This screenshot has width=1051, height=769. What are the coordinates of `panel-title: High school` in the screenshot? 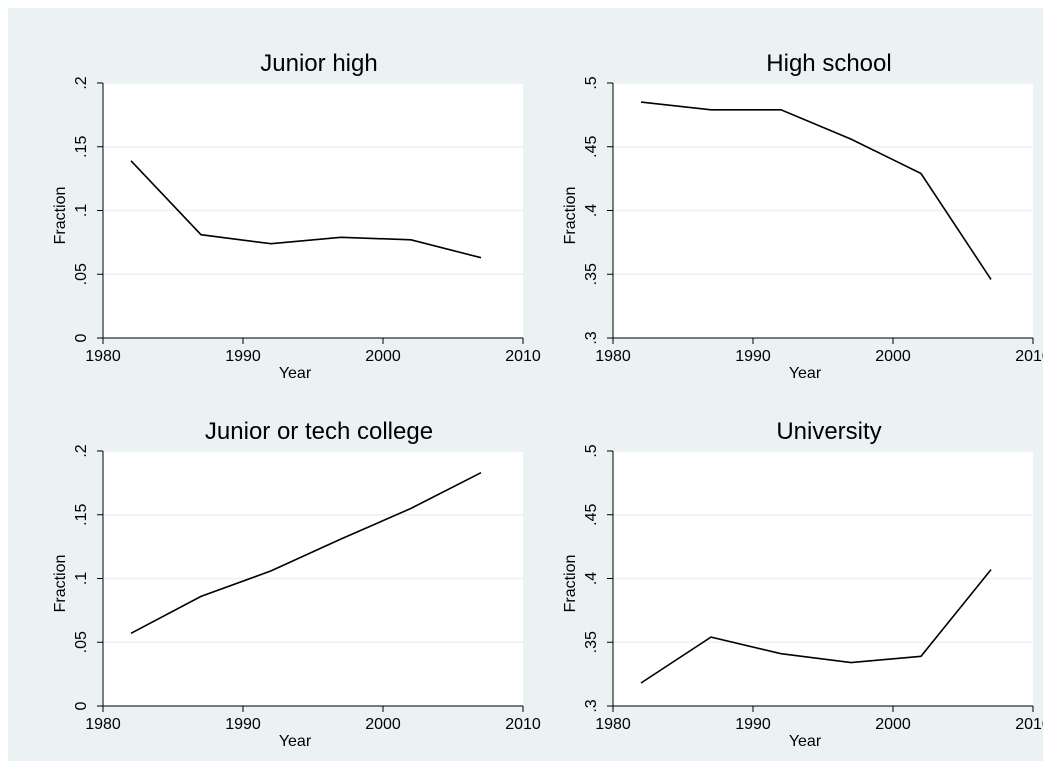 It's located at (828, 63).